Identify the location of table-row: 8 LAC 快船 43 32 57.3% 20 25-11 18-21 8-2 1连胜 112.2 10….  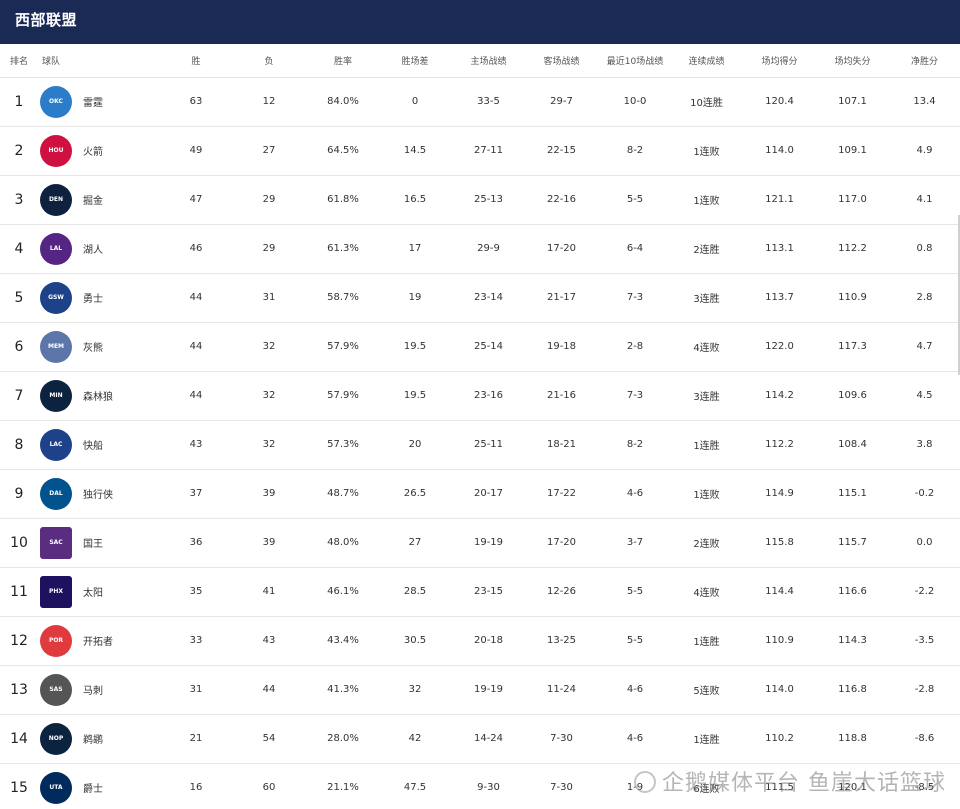
(480, 445).